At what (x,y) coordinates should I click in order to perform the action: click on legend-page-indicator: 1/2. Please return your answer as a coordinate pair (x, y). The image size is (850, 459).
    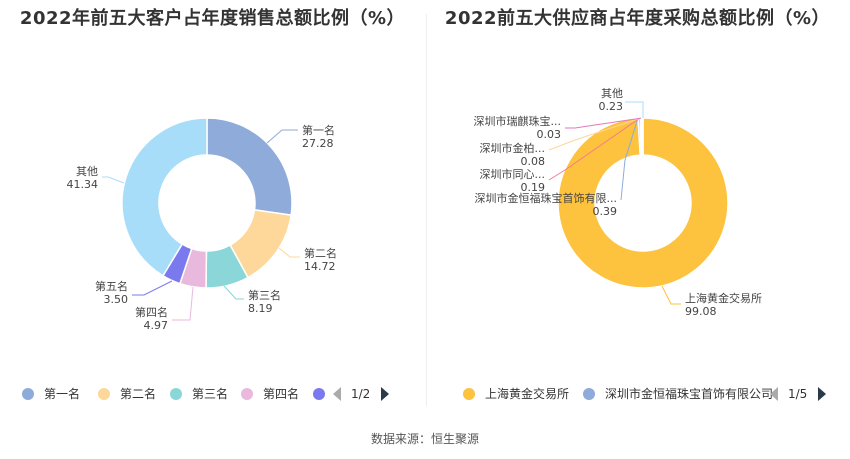
    Looking at the image, I should click on (361, 394).